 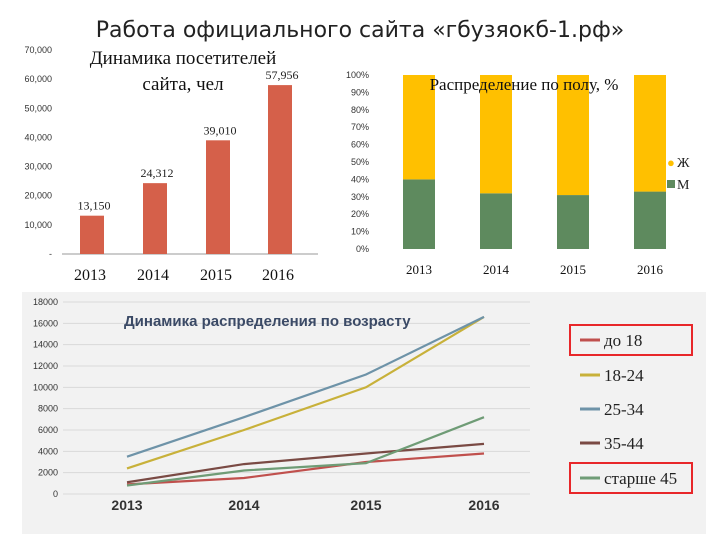 I want to click on age-ytick-label: 14000, so click(x=45, y=345).